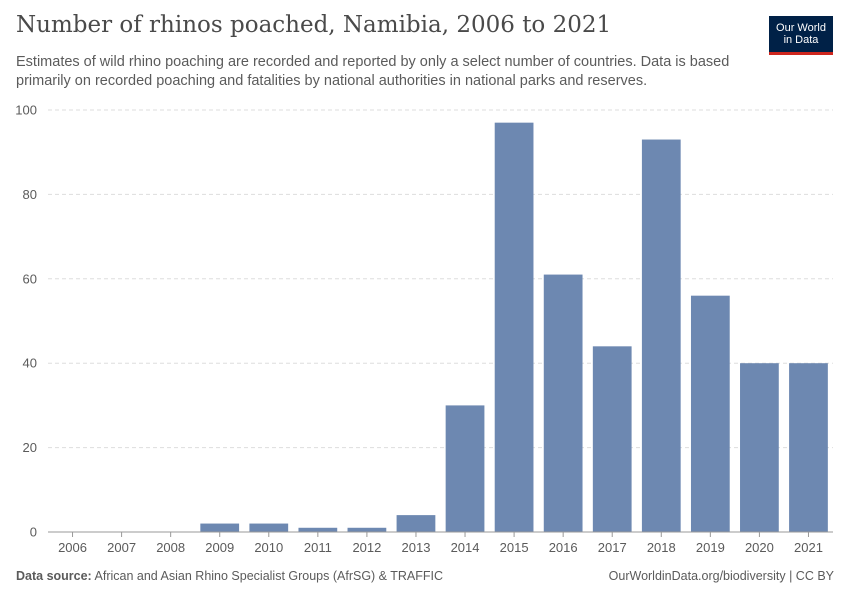 The width and height of the screenshot is (850, 600). I want to click on x-tick-label: 2018, so click(661, 547).